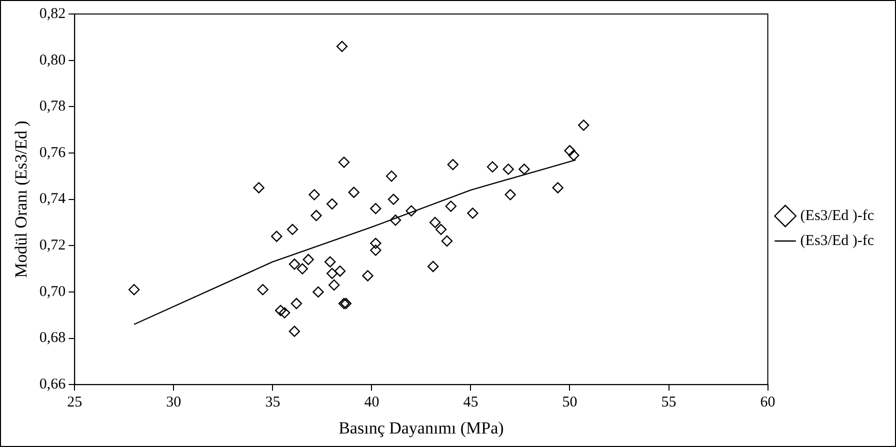 This screenshot has width=896, height=447. I want to click on y-tick-label: 0,74, so click(52, 199).